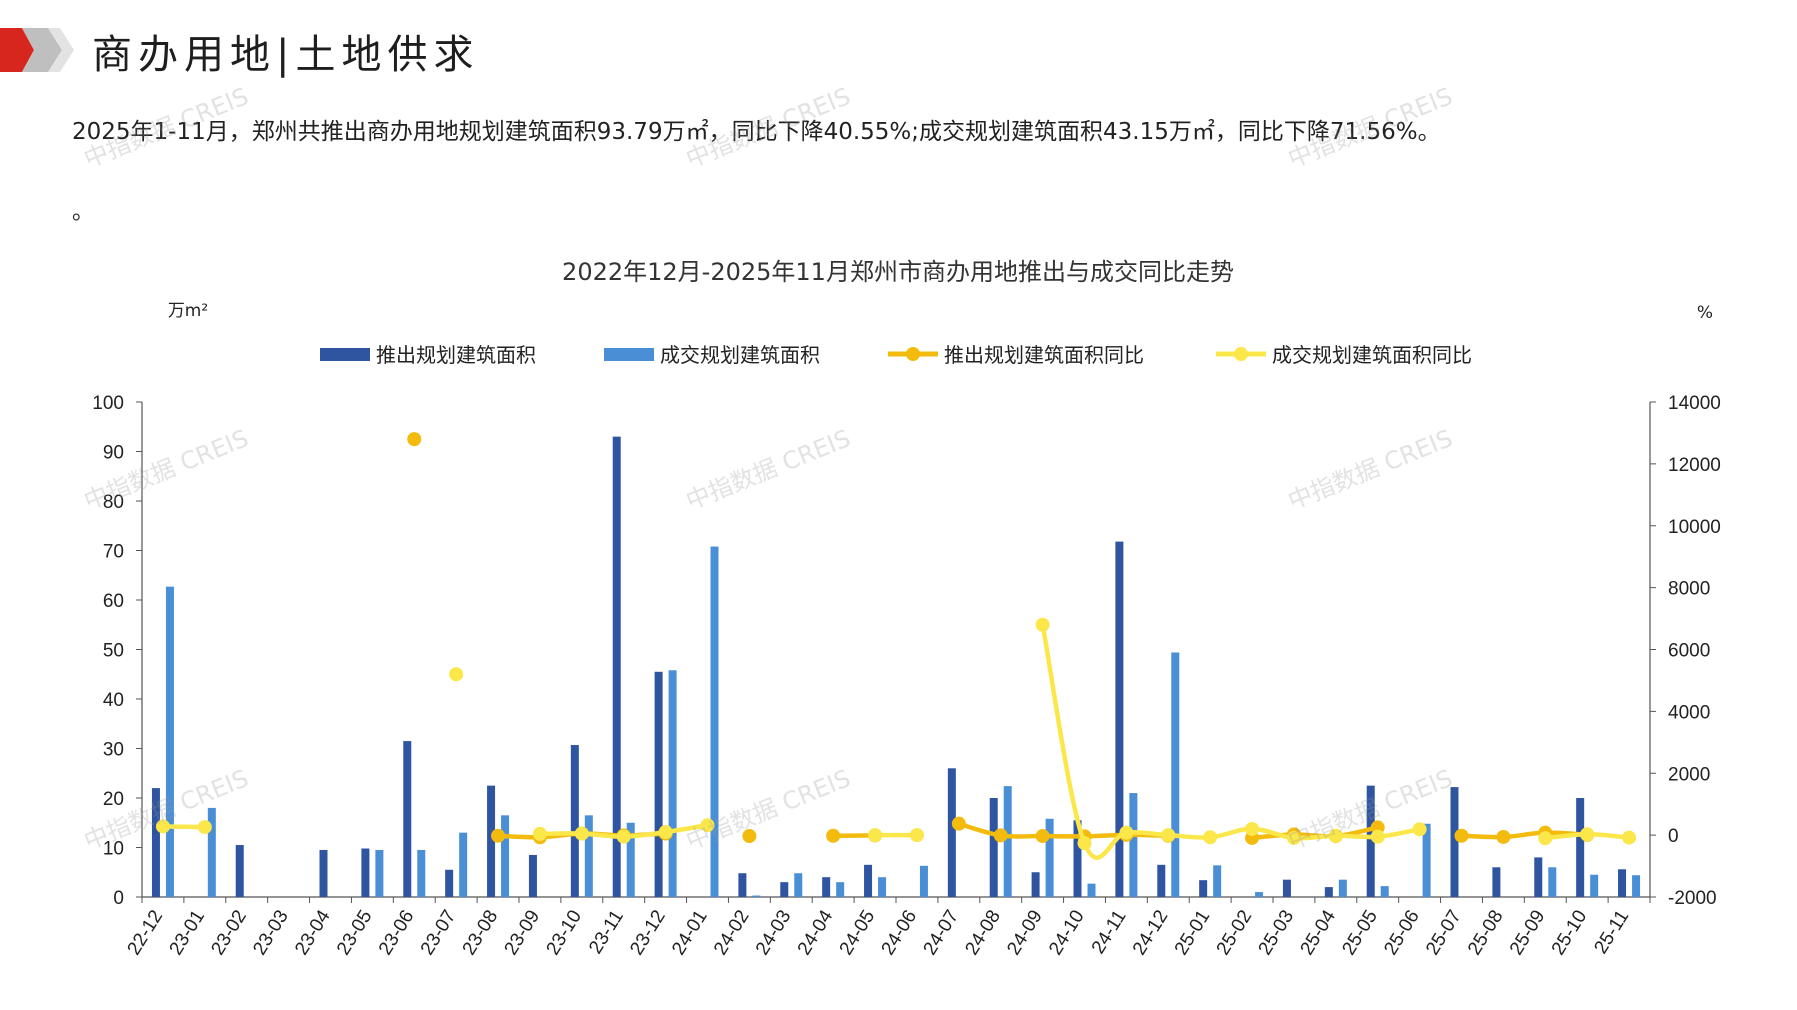  Describe the element at coordinates (1689, 589) in the screenshot. I see `y-right-tick-label: 8000` at that location.